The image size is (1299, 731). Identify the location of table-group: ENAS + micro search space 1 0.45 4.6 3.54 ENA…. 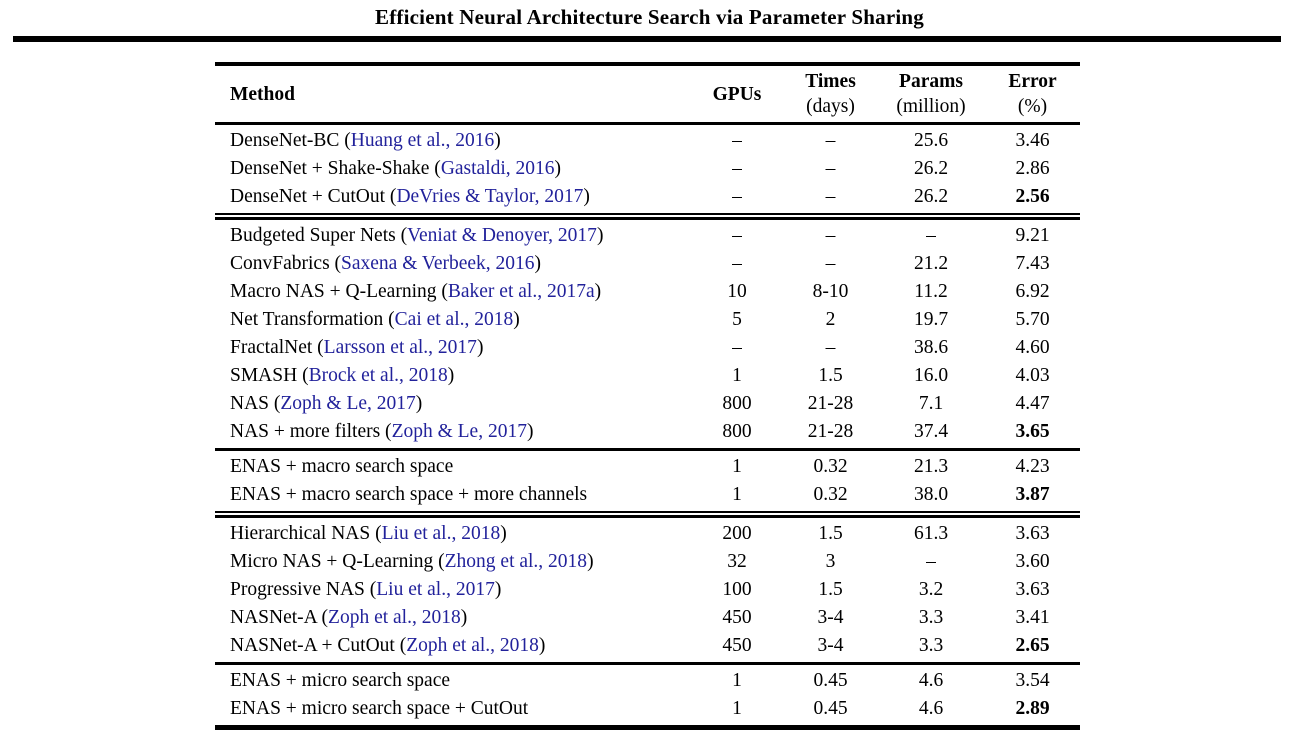
(647, 695).